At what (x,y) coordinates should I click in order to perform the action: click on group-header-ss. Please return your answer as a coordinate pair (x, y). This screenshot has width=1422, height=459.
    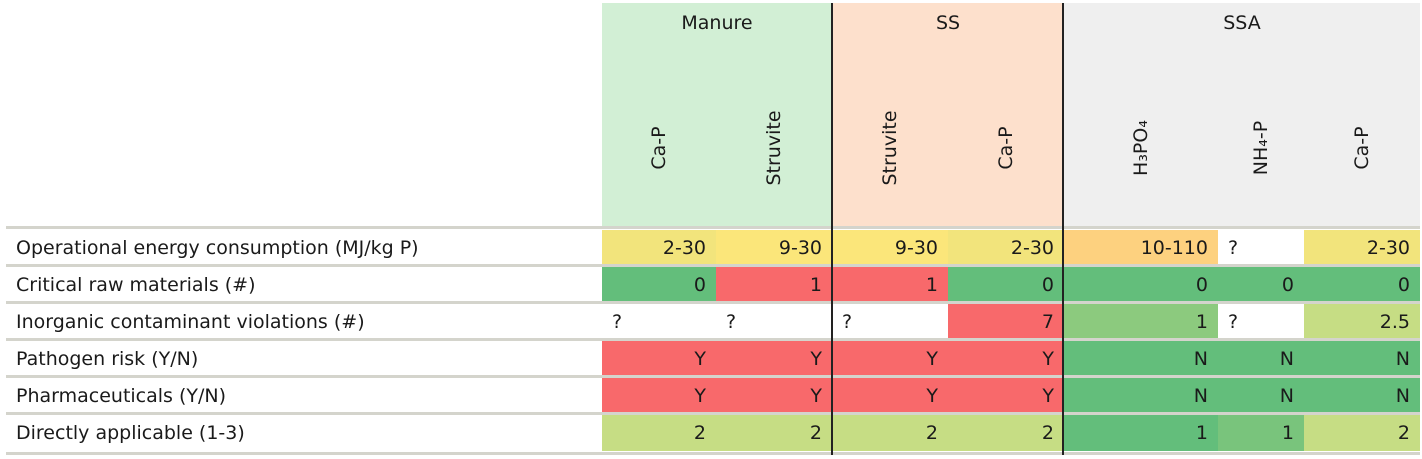
    Looking at the image, I should click on (948, 114).